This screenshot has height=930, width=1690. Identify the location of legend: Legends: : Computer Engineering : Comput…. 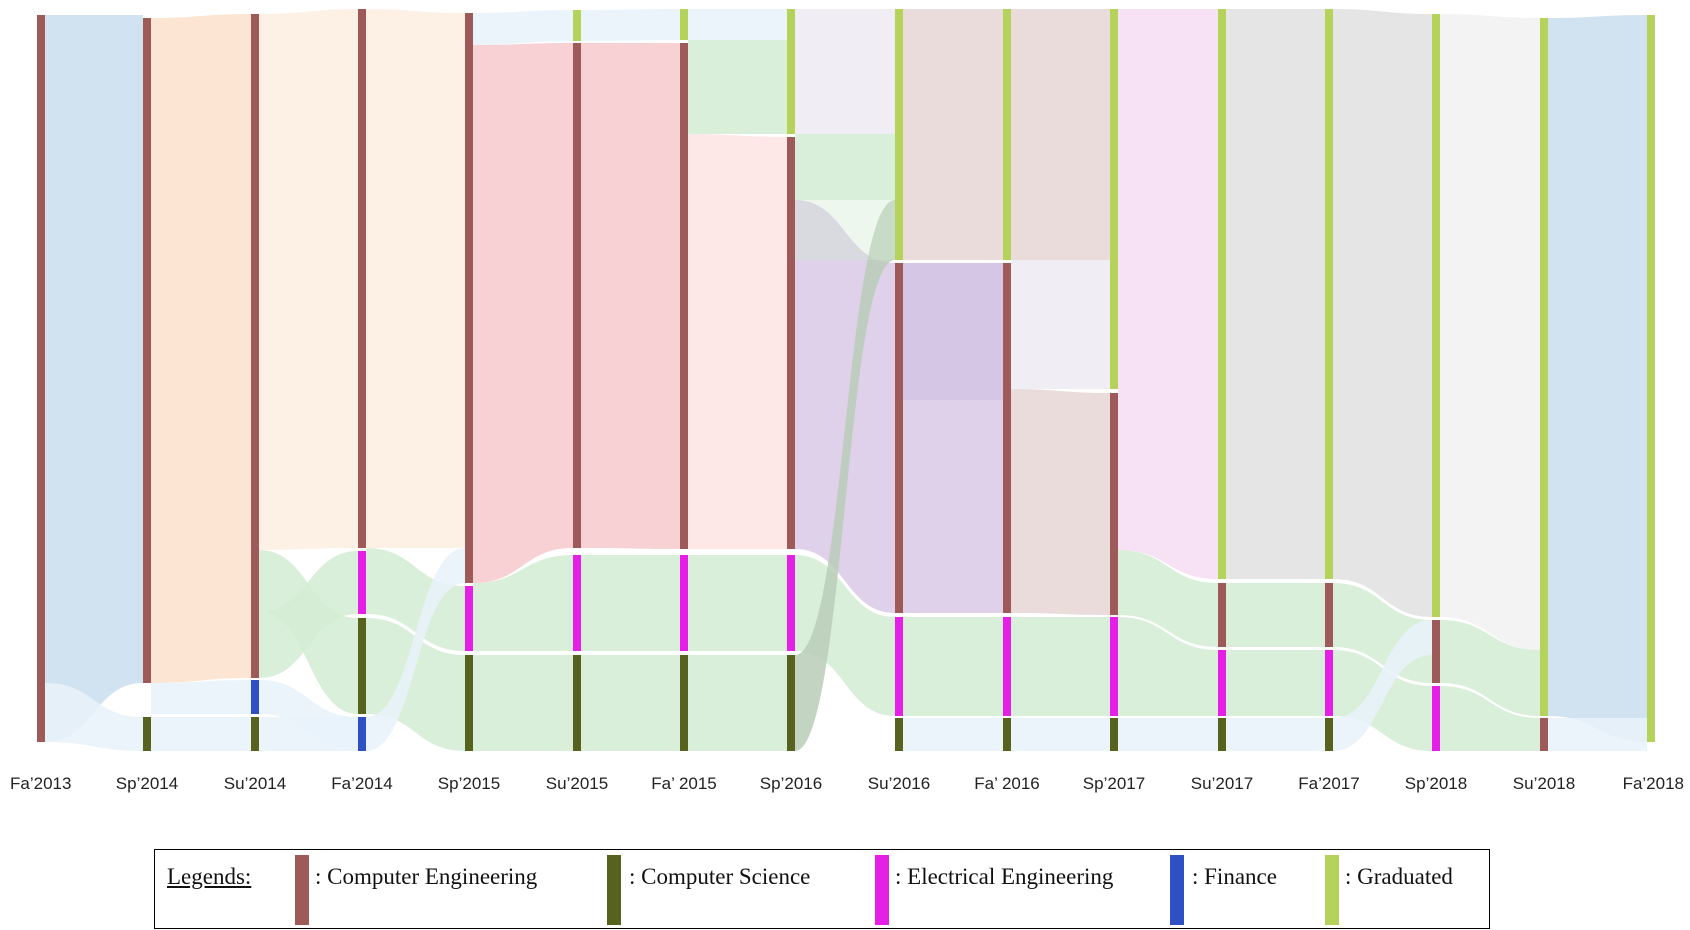
(822, 889).